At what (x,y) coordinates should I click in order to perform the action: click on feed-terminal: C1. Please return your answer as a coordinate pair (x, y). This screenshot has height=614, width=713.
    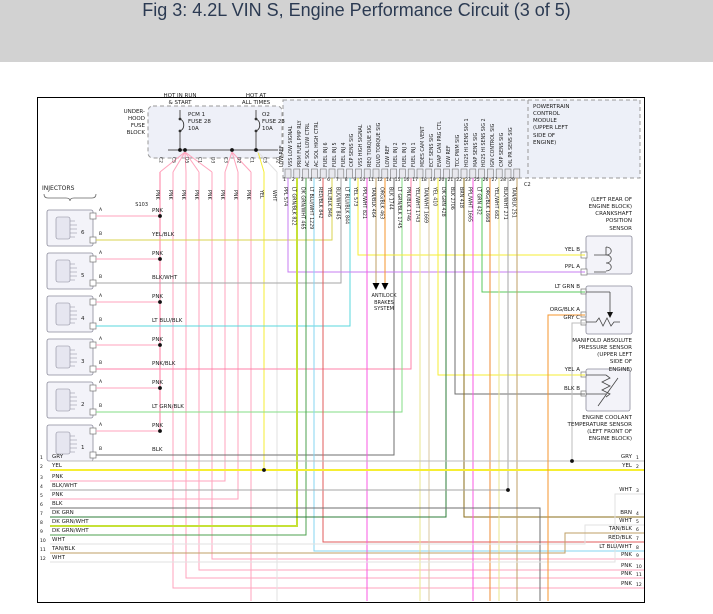
    Looking at the image, I should click on (199, 160).